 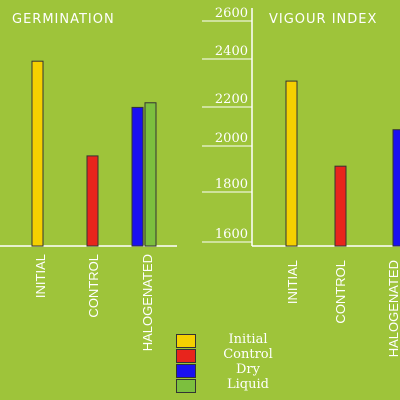 I want to click on legend-item-dry: Dry, so click(x=236, y=370).